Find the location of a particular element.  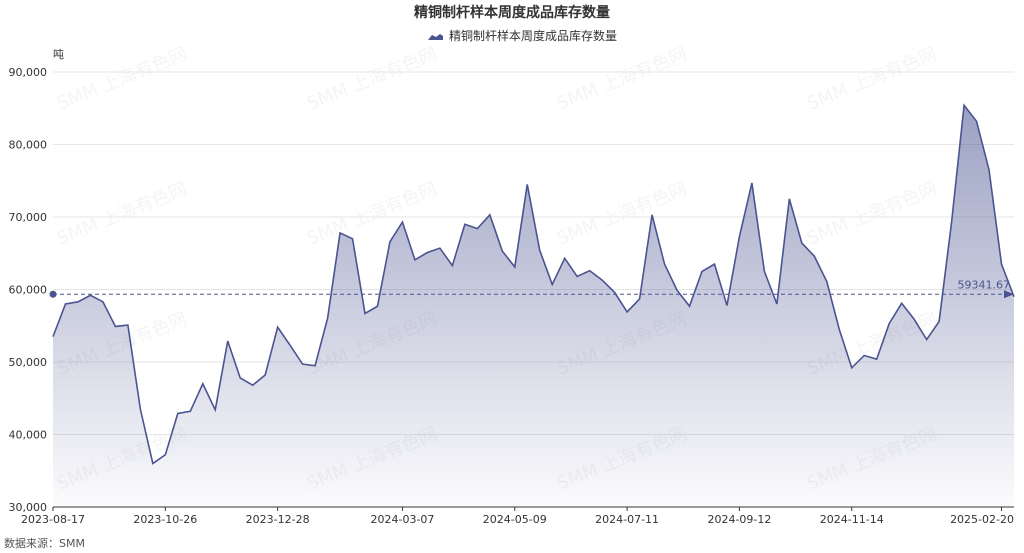

y-tick-label: 50,000 is located at coordinates (28, 362).